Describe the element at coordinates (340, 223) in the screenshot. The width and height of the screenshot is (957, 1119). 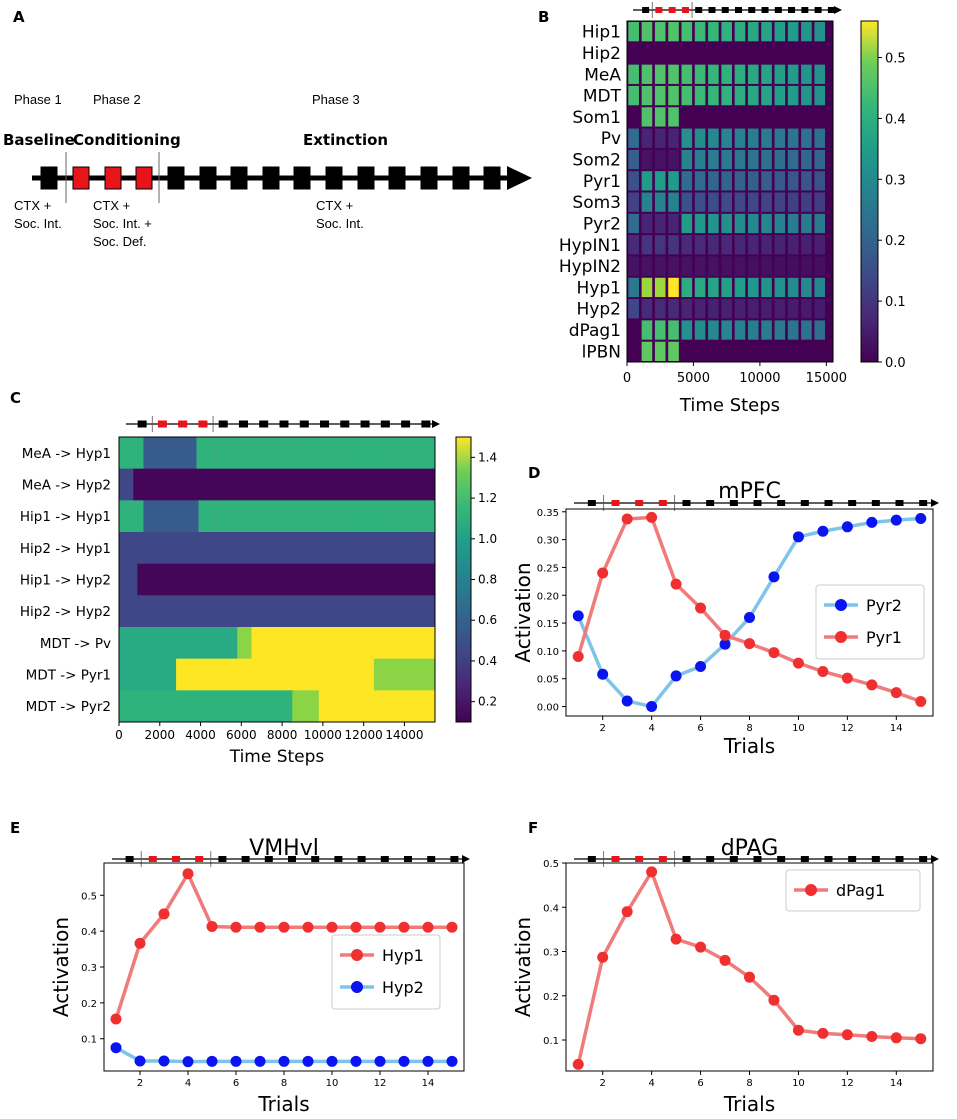
I see `phase3-desc-2: Soc. Int.` at that location.